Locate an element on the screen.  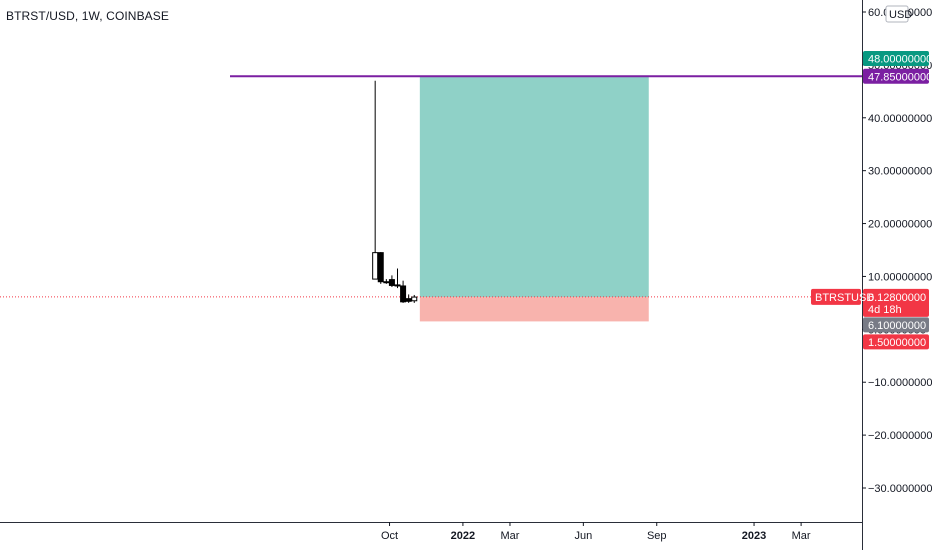
entry-price-tag: 6.10000000 is located at coordinates (897, 326).